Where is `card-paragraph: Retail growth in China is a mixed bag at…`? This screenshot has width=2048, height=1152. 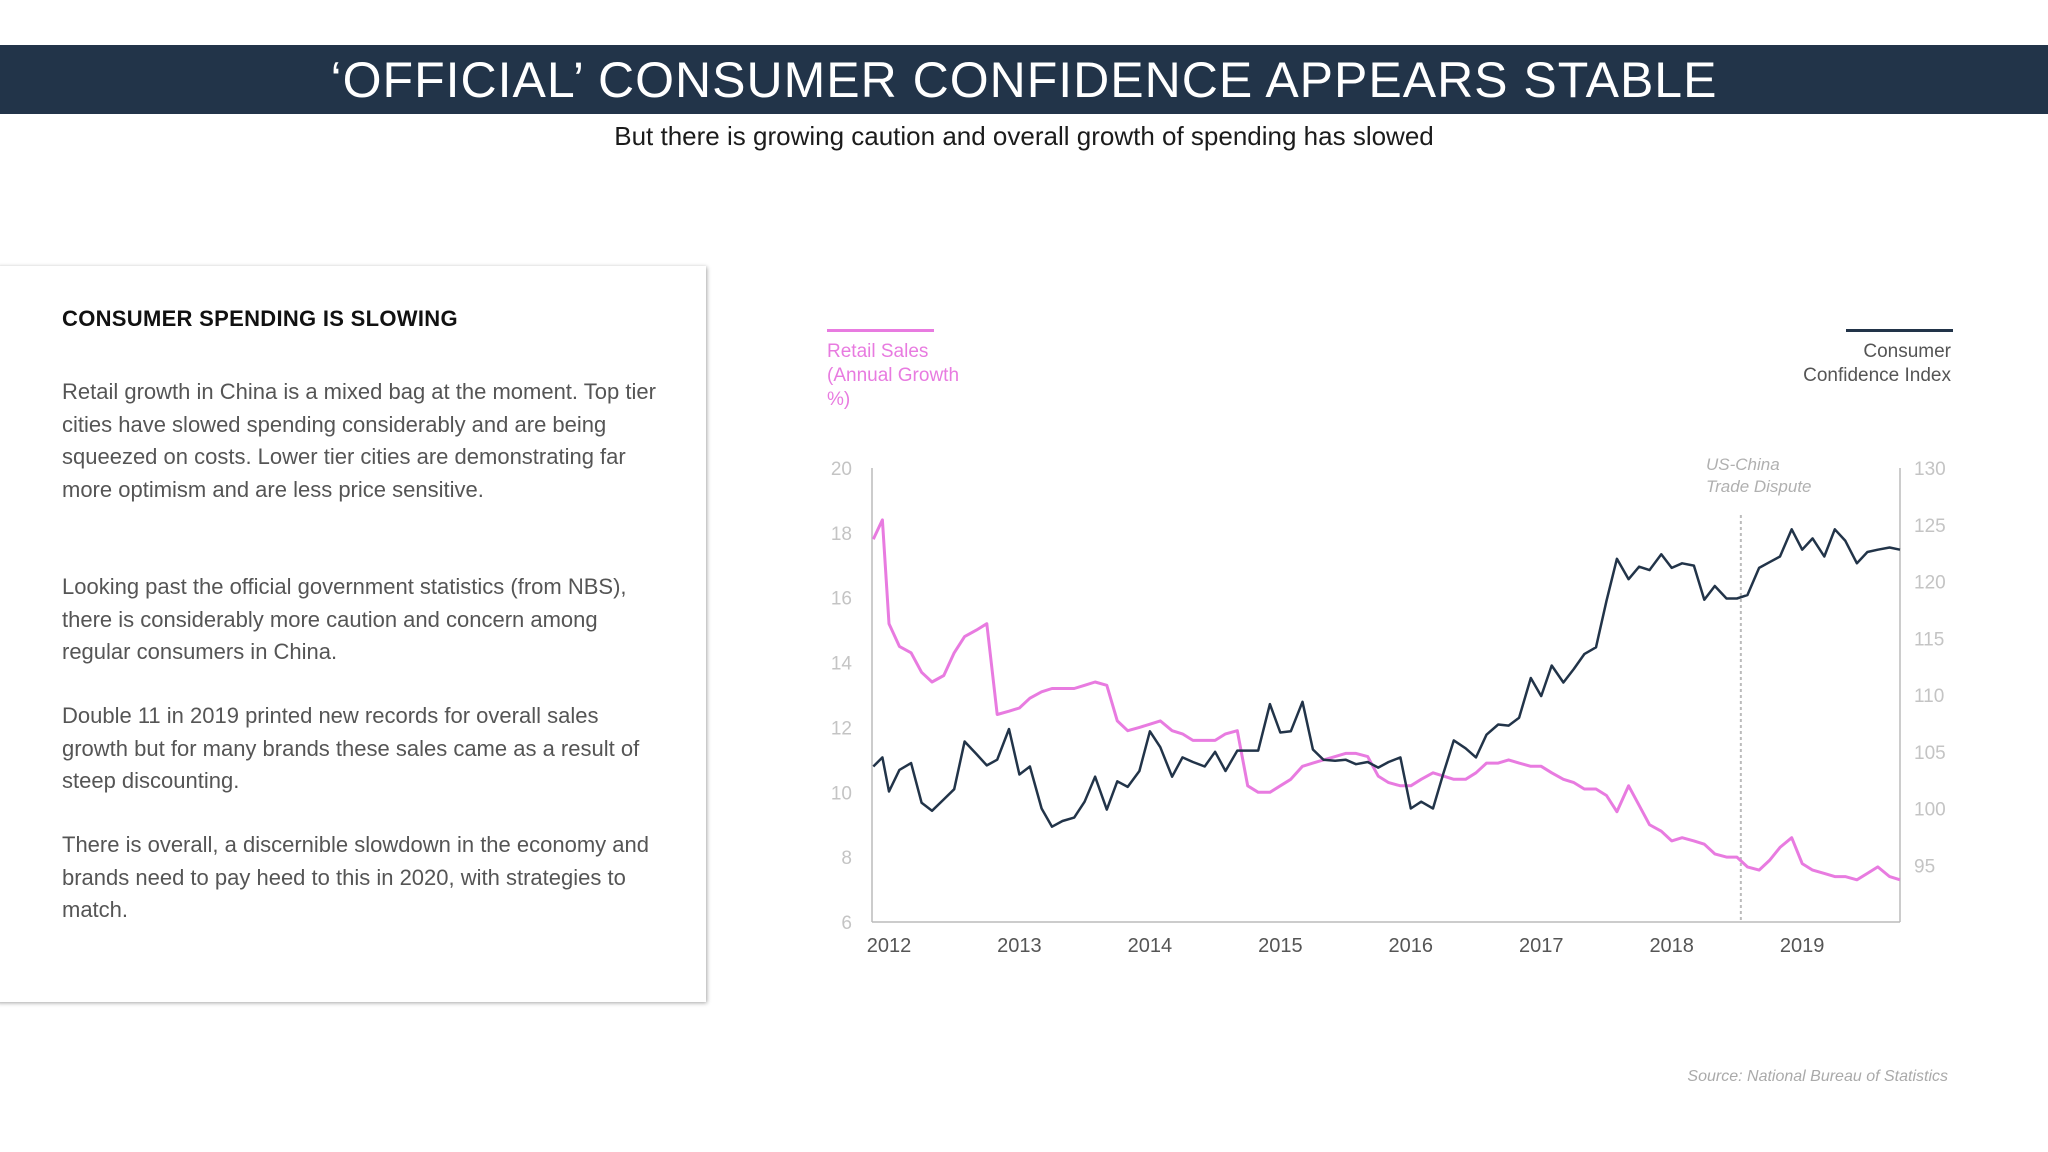
card-paragraph: Retail growth in China is a mixed bag at… is located at coordinates (359, 440).